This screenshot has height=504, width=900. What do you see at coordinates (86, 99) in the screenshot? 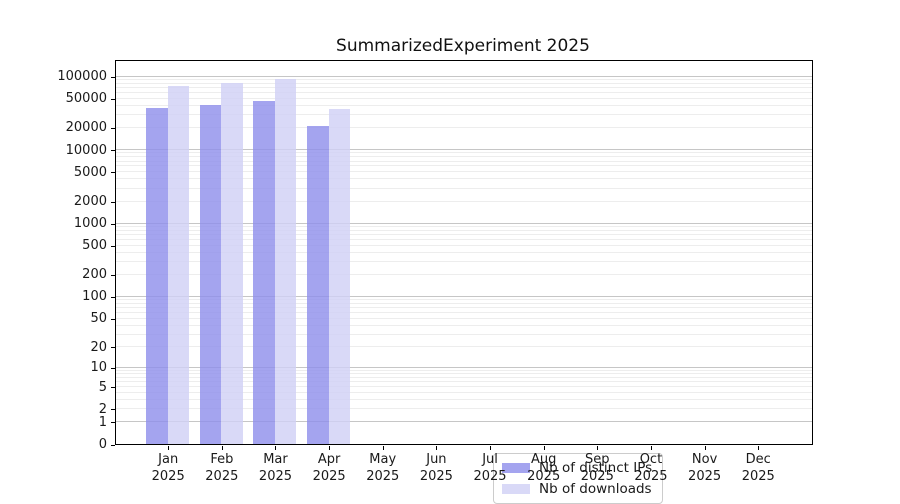
I see `y-tick-label: 50000` at bounding box center [86, 99].